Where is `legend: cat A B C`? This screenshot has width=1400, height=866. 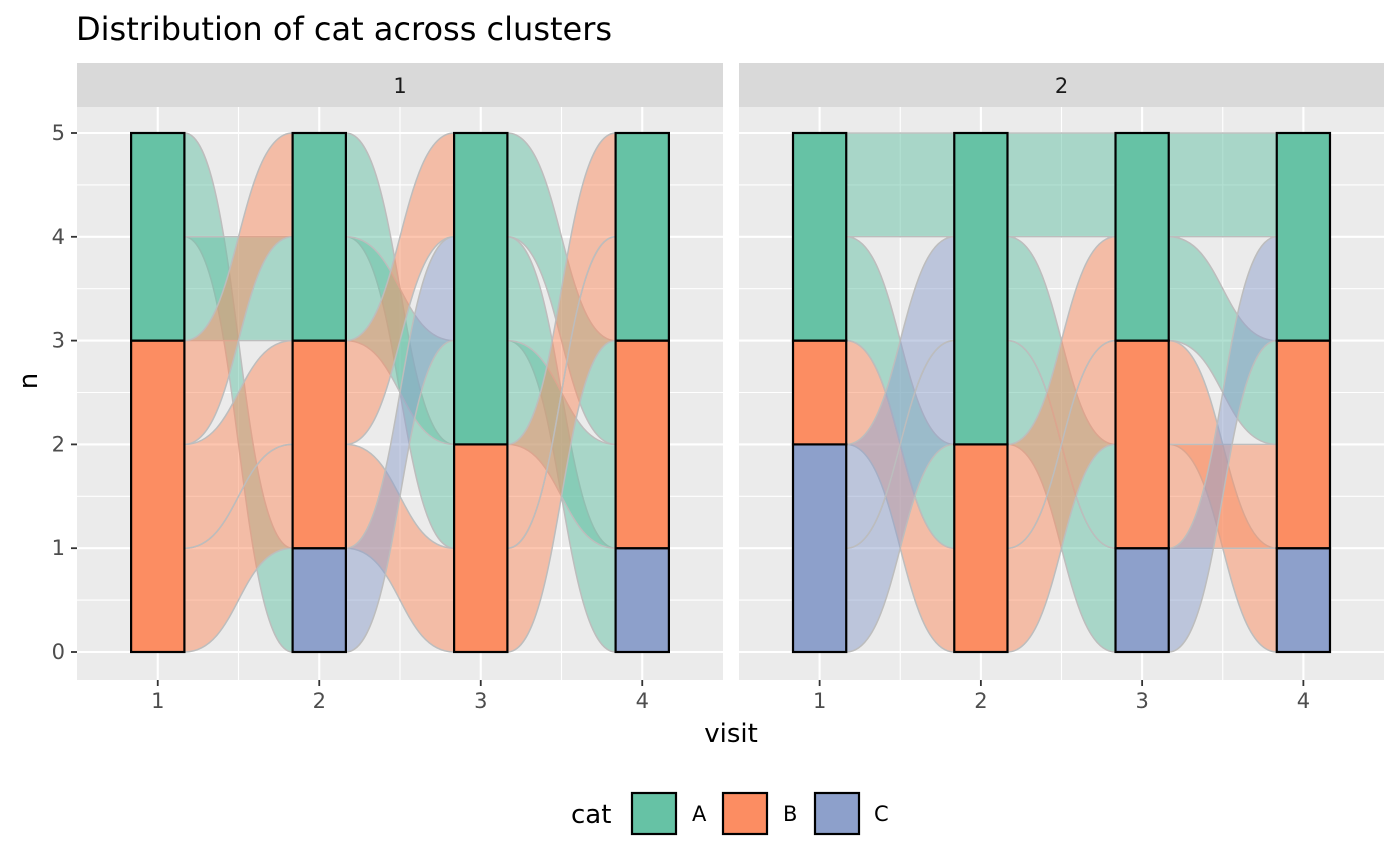 legend: cat A B C is located at coordinates (730, 813).